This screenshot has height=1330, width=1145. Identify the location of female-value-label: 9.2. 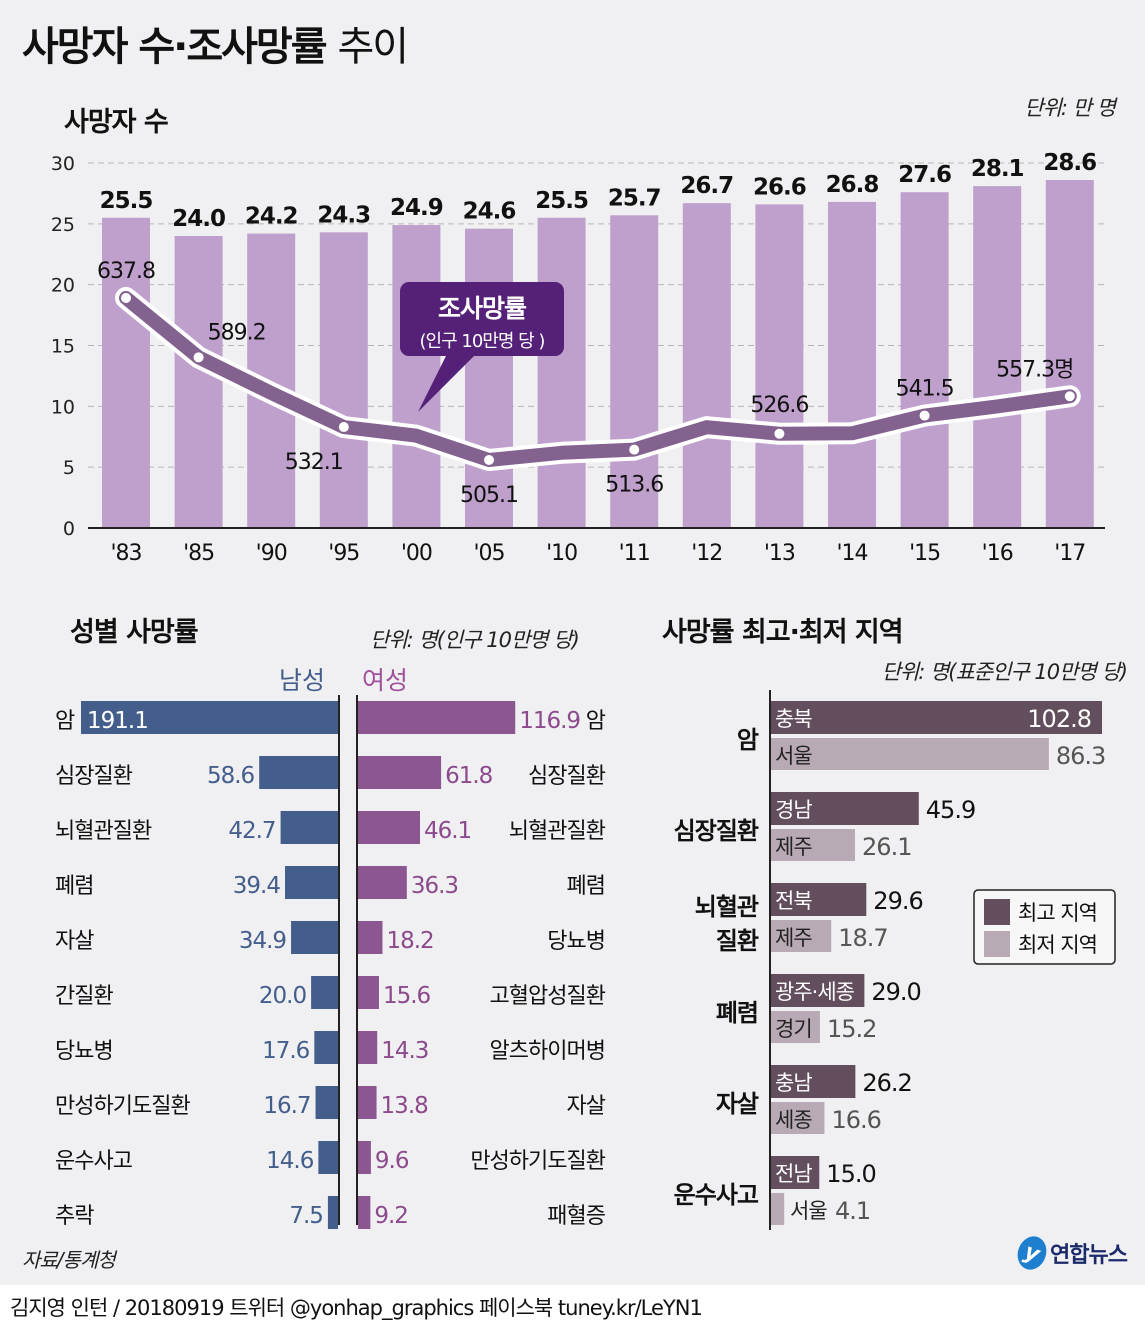
(391, 1216).